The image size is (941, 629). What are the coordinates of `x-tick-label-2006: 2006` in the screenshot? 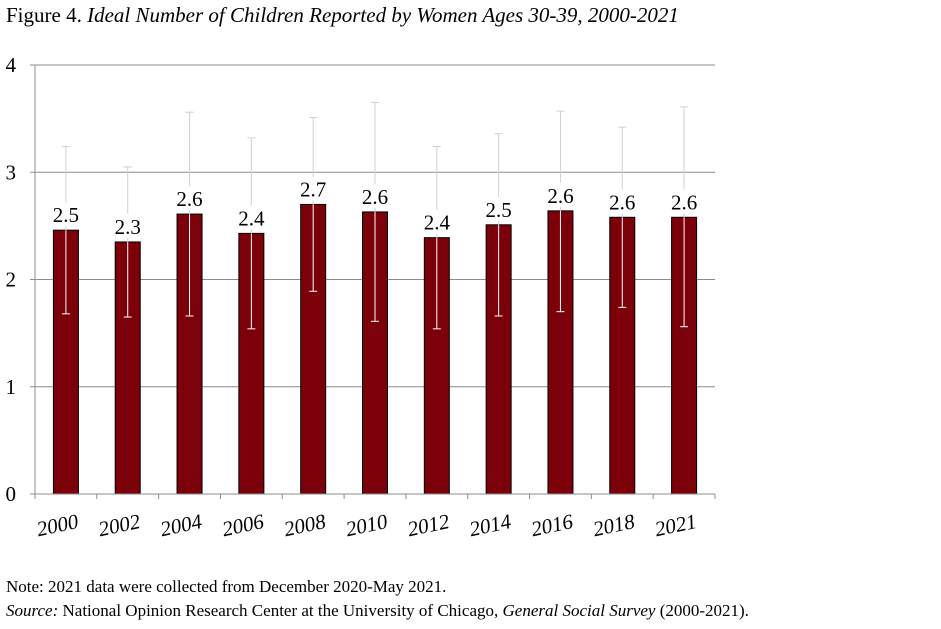 It's located at (243, 525).